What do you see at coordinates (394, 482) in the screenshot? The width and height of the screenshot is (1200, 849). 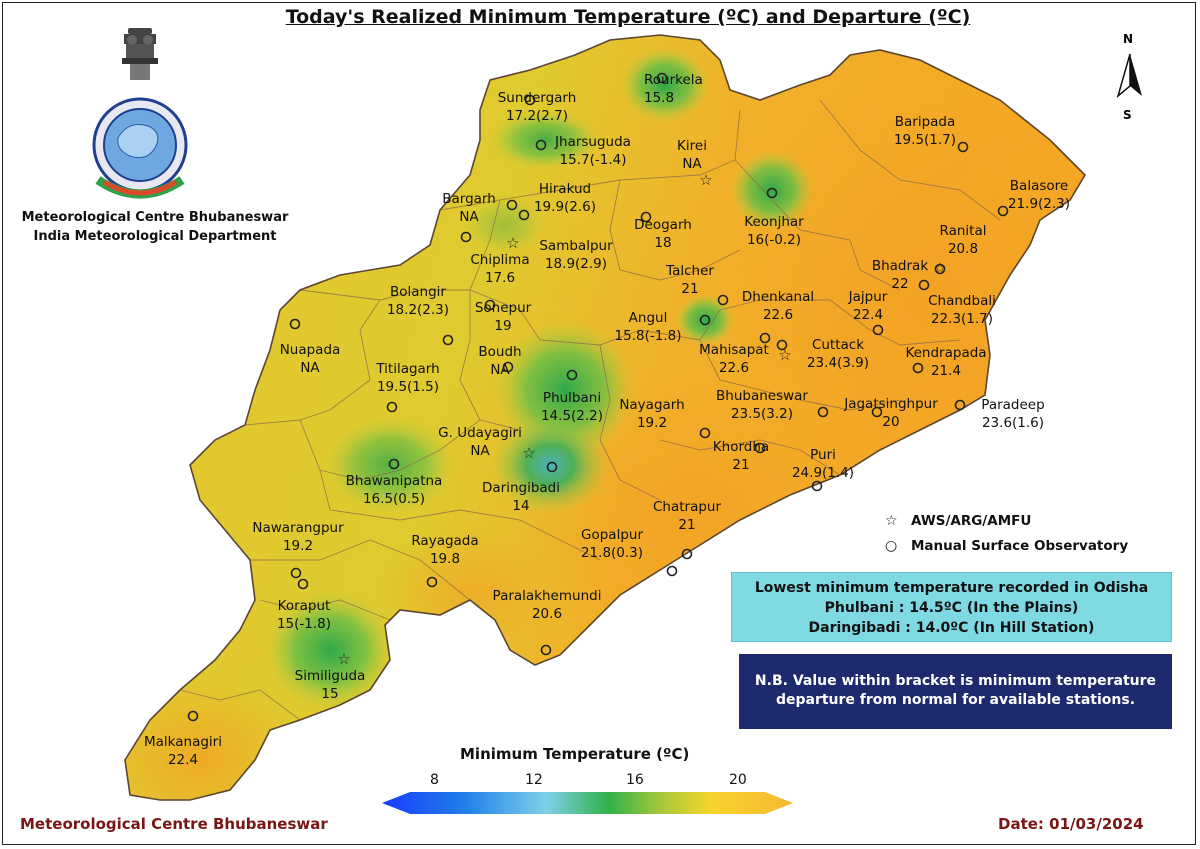 I see `station-bhawanipatna: Bhawanipatna 16.5(0.5)` at bounding box center [394, 482].